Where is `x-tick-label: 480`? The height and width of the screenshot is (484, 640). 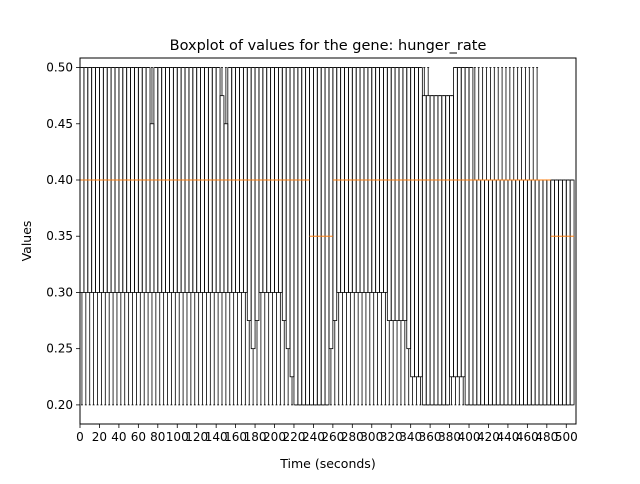 x-tick-label: 480 is located at coordinates (546, 437).